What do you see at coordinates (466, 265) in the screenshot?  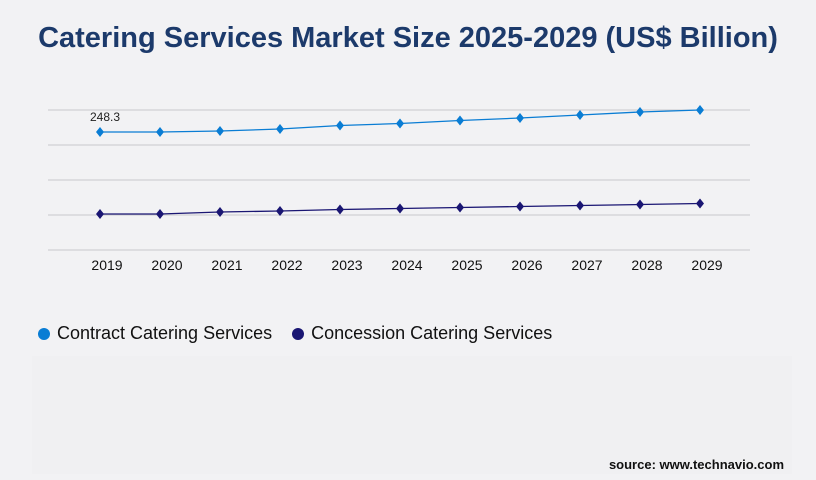 I see `x-tick-label: 2025` at bounding box center [466, 265].